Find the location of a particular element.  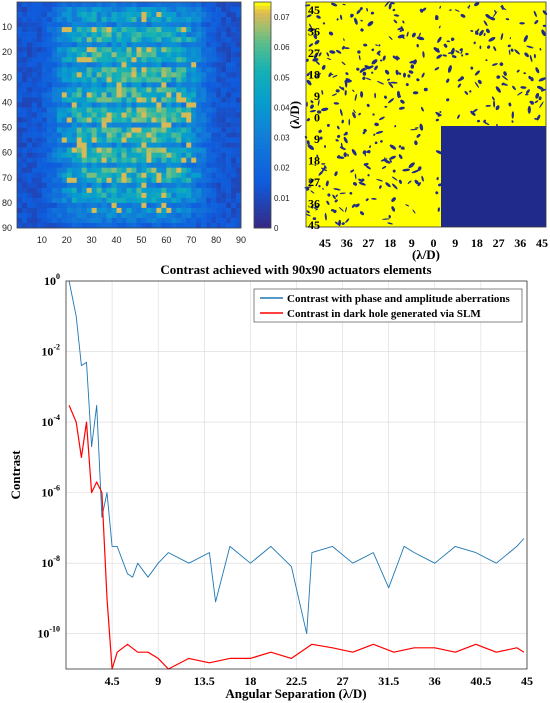

darkhole-x-tick-label: 27 is located at coordinates (368, 243).